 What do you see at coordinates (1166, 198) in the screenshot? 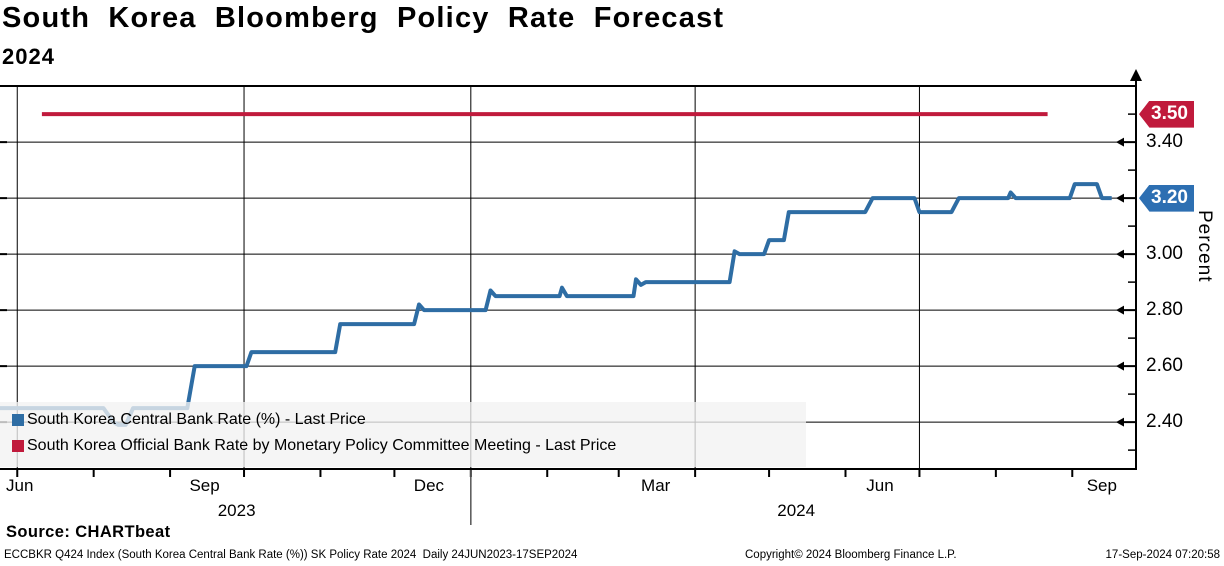
I see `last-price-badge-blue: 3.20` at bounding box center [1166, 198].